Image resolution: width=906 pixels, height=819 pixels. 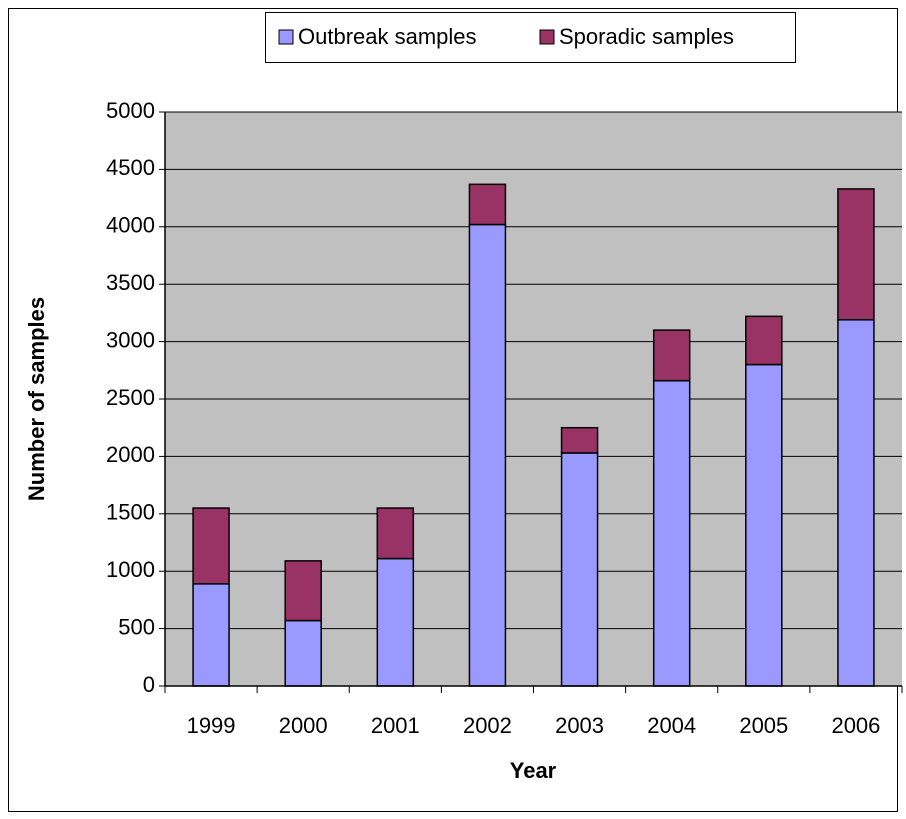 I want to click on y-tick-label: 2500, so click(x=130, y=397).